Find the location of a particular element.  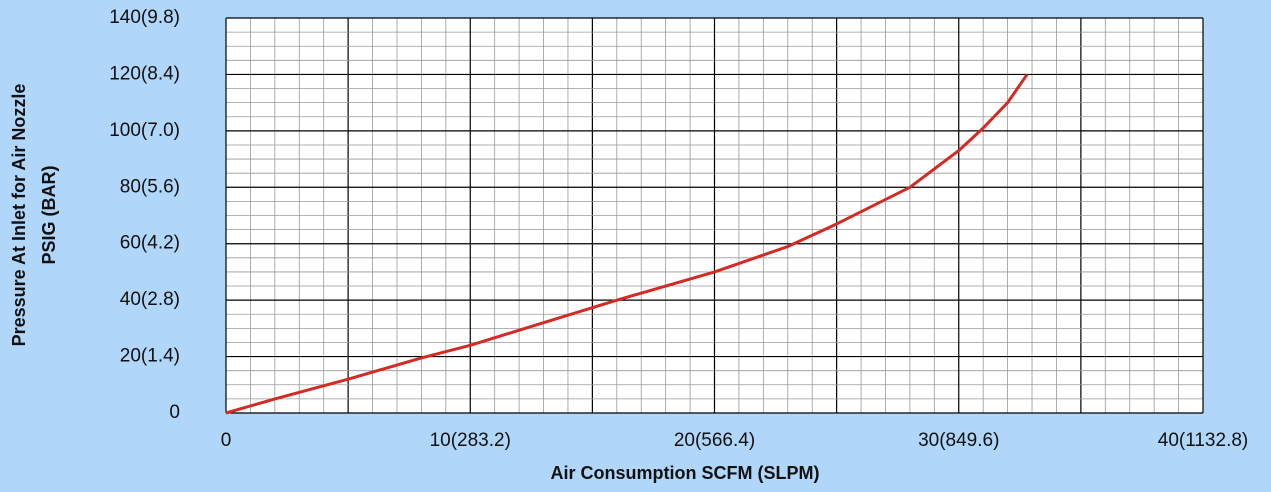

y-tick-label: 100(7.0) is located at coordinates (144, 130).